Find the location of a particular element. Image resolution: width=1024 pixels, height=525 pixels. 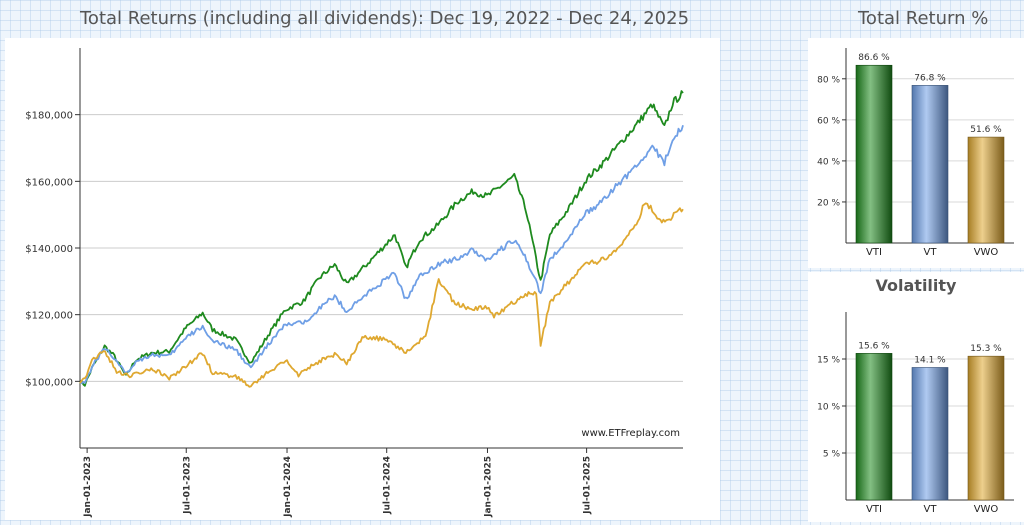

total-return-title: Total Return % is located at coordinates (923, 18).